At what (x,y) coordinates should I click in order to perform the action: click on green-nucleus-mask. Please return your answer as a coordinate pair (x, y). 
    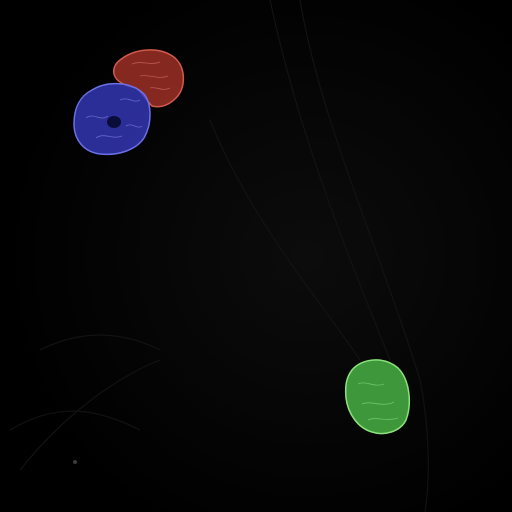
    Looking at the image, I should click on (377, 397).